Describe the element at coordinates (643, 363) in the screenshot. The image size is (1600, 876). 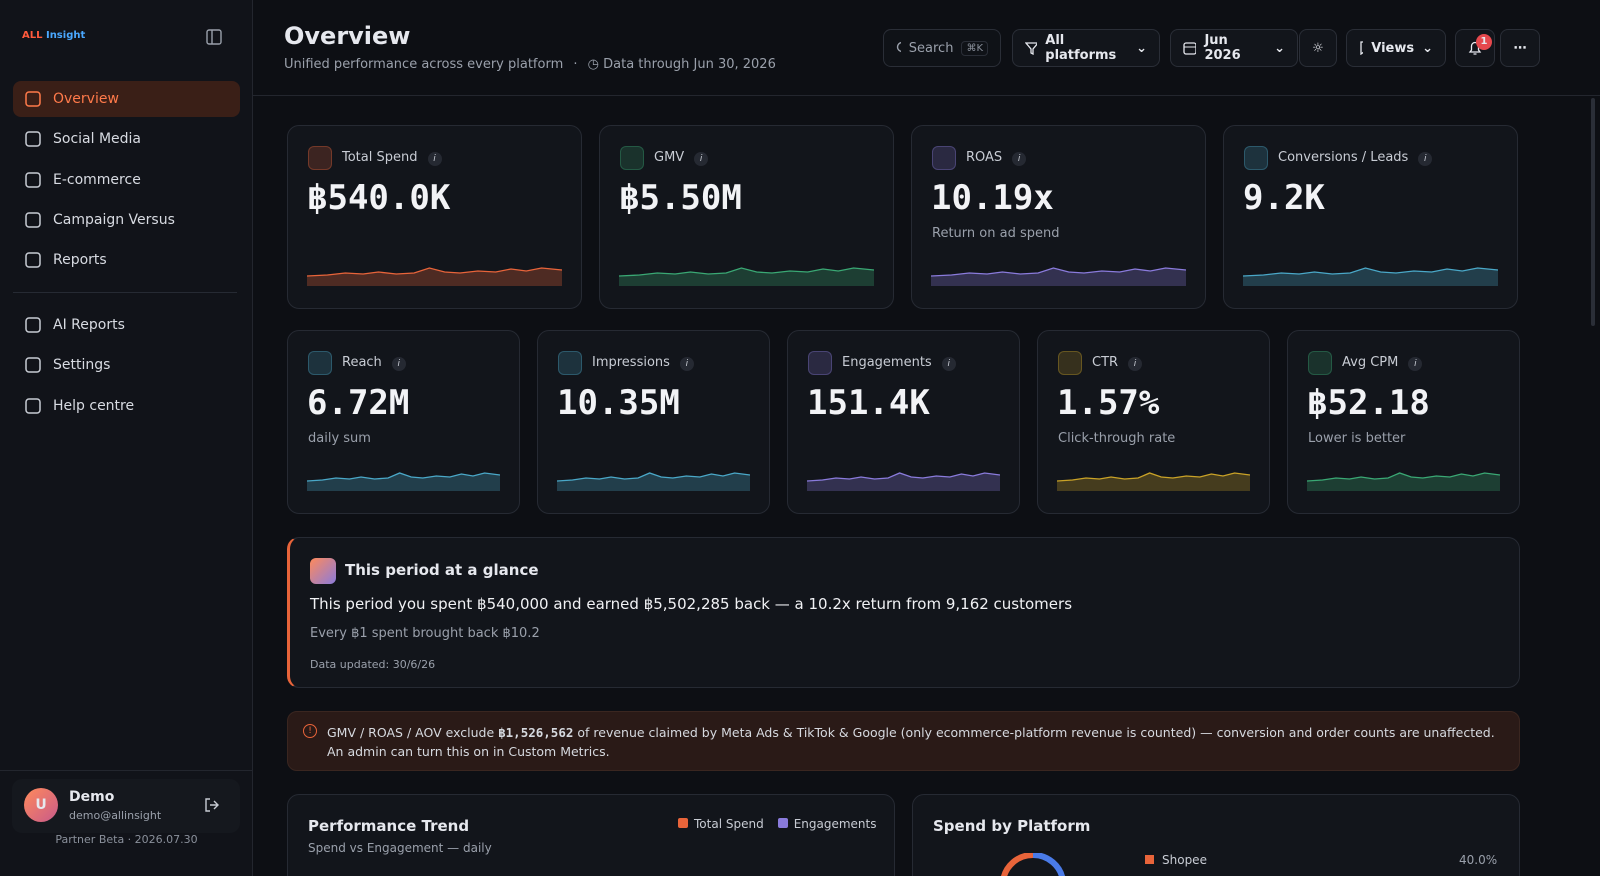
I see `kpi-label: Impressions i` at that location.